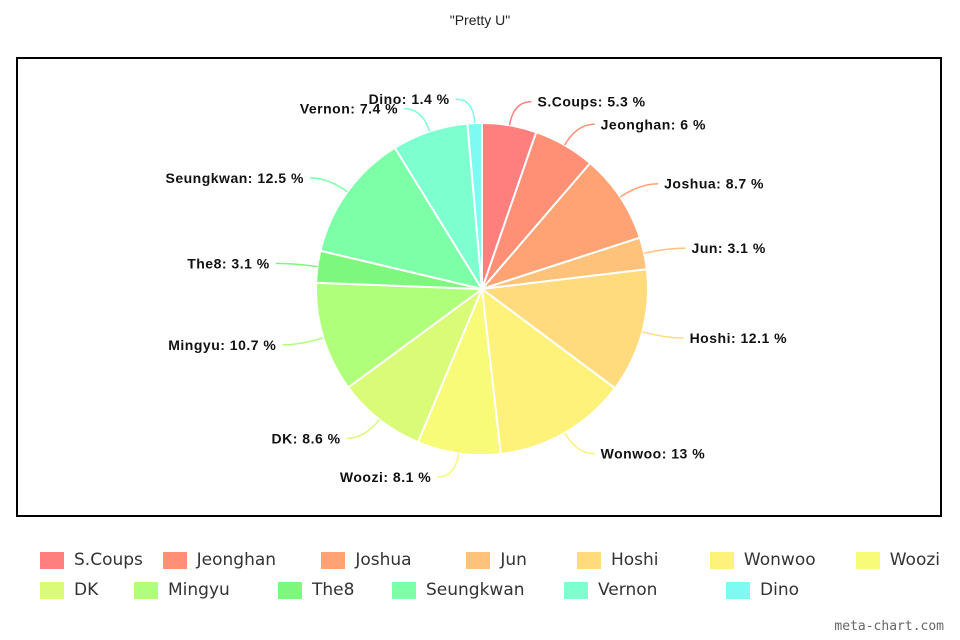 This screenshot has width=960, height=640. I want to click on legend-item-jeonghan: Jeonghan, so click(242, 560).